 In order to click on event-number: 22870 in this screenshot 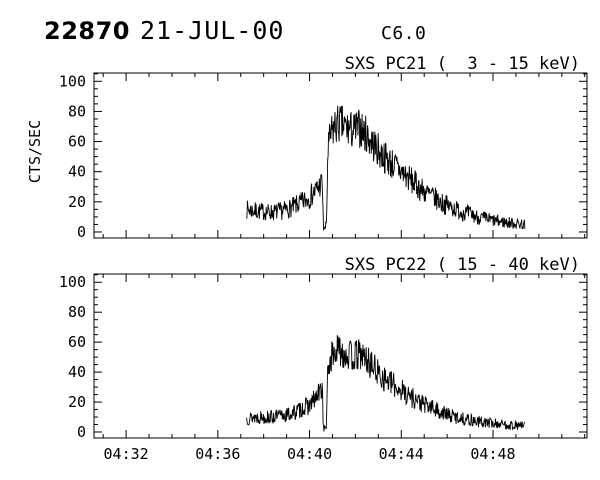, I will do `click(87, 31)`.